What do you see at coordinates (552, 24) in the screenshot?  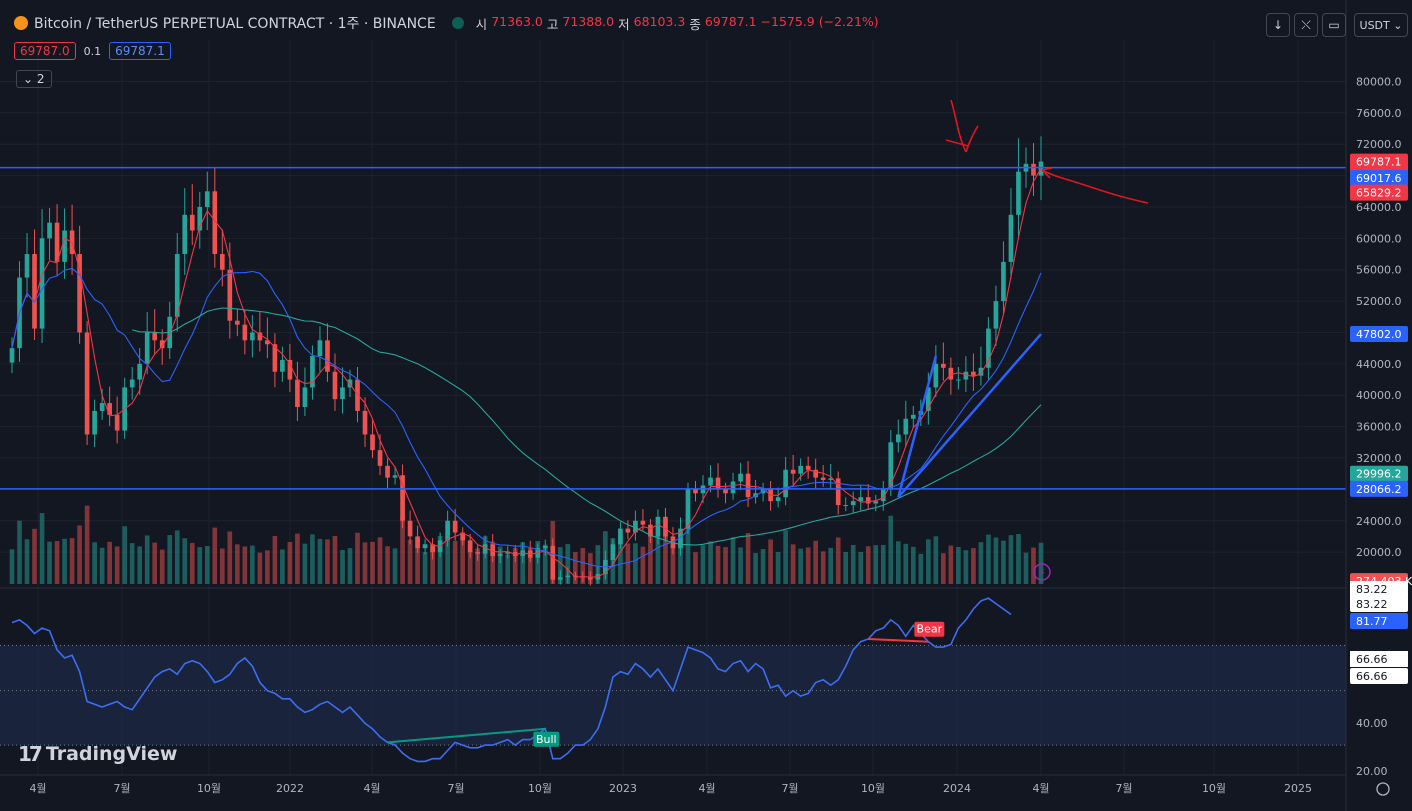 I see `high-label: 고` at bounding box center [552, 24].